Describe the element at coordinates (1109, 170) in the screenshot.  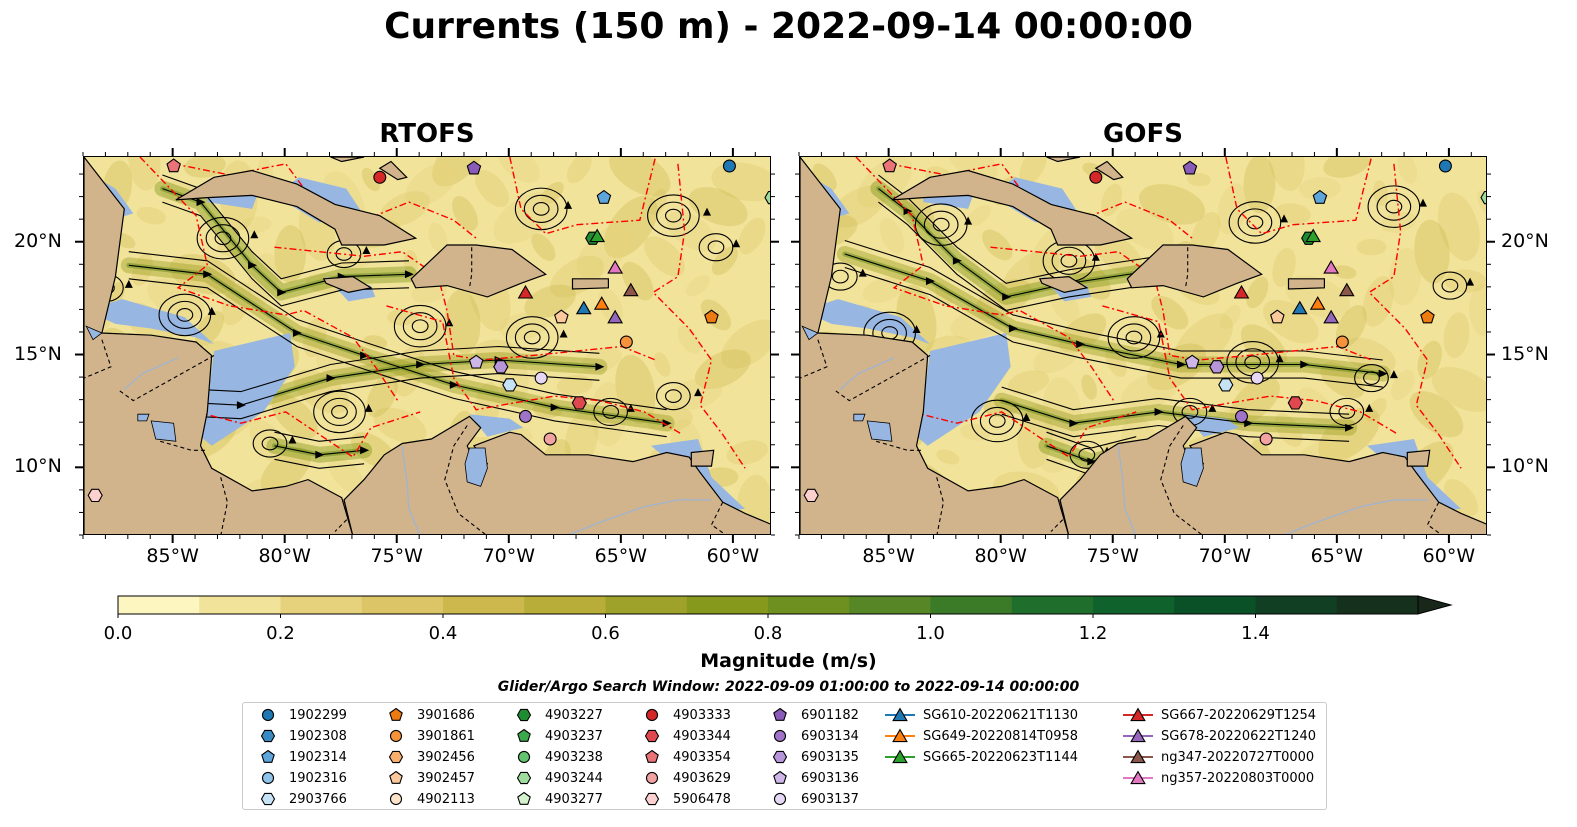
I see `land-bahamasB` at that location.